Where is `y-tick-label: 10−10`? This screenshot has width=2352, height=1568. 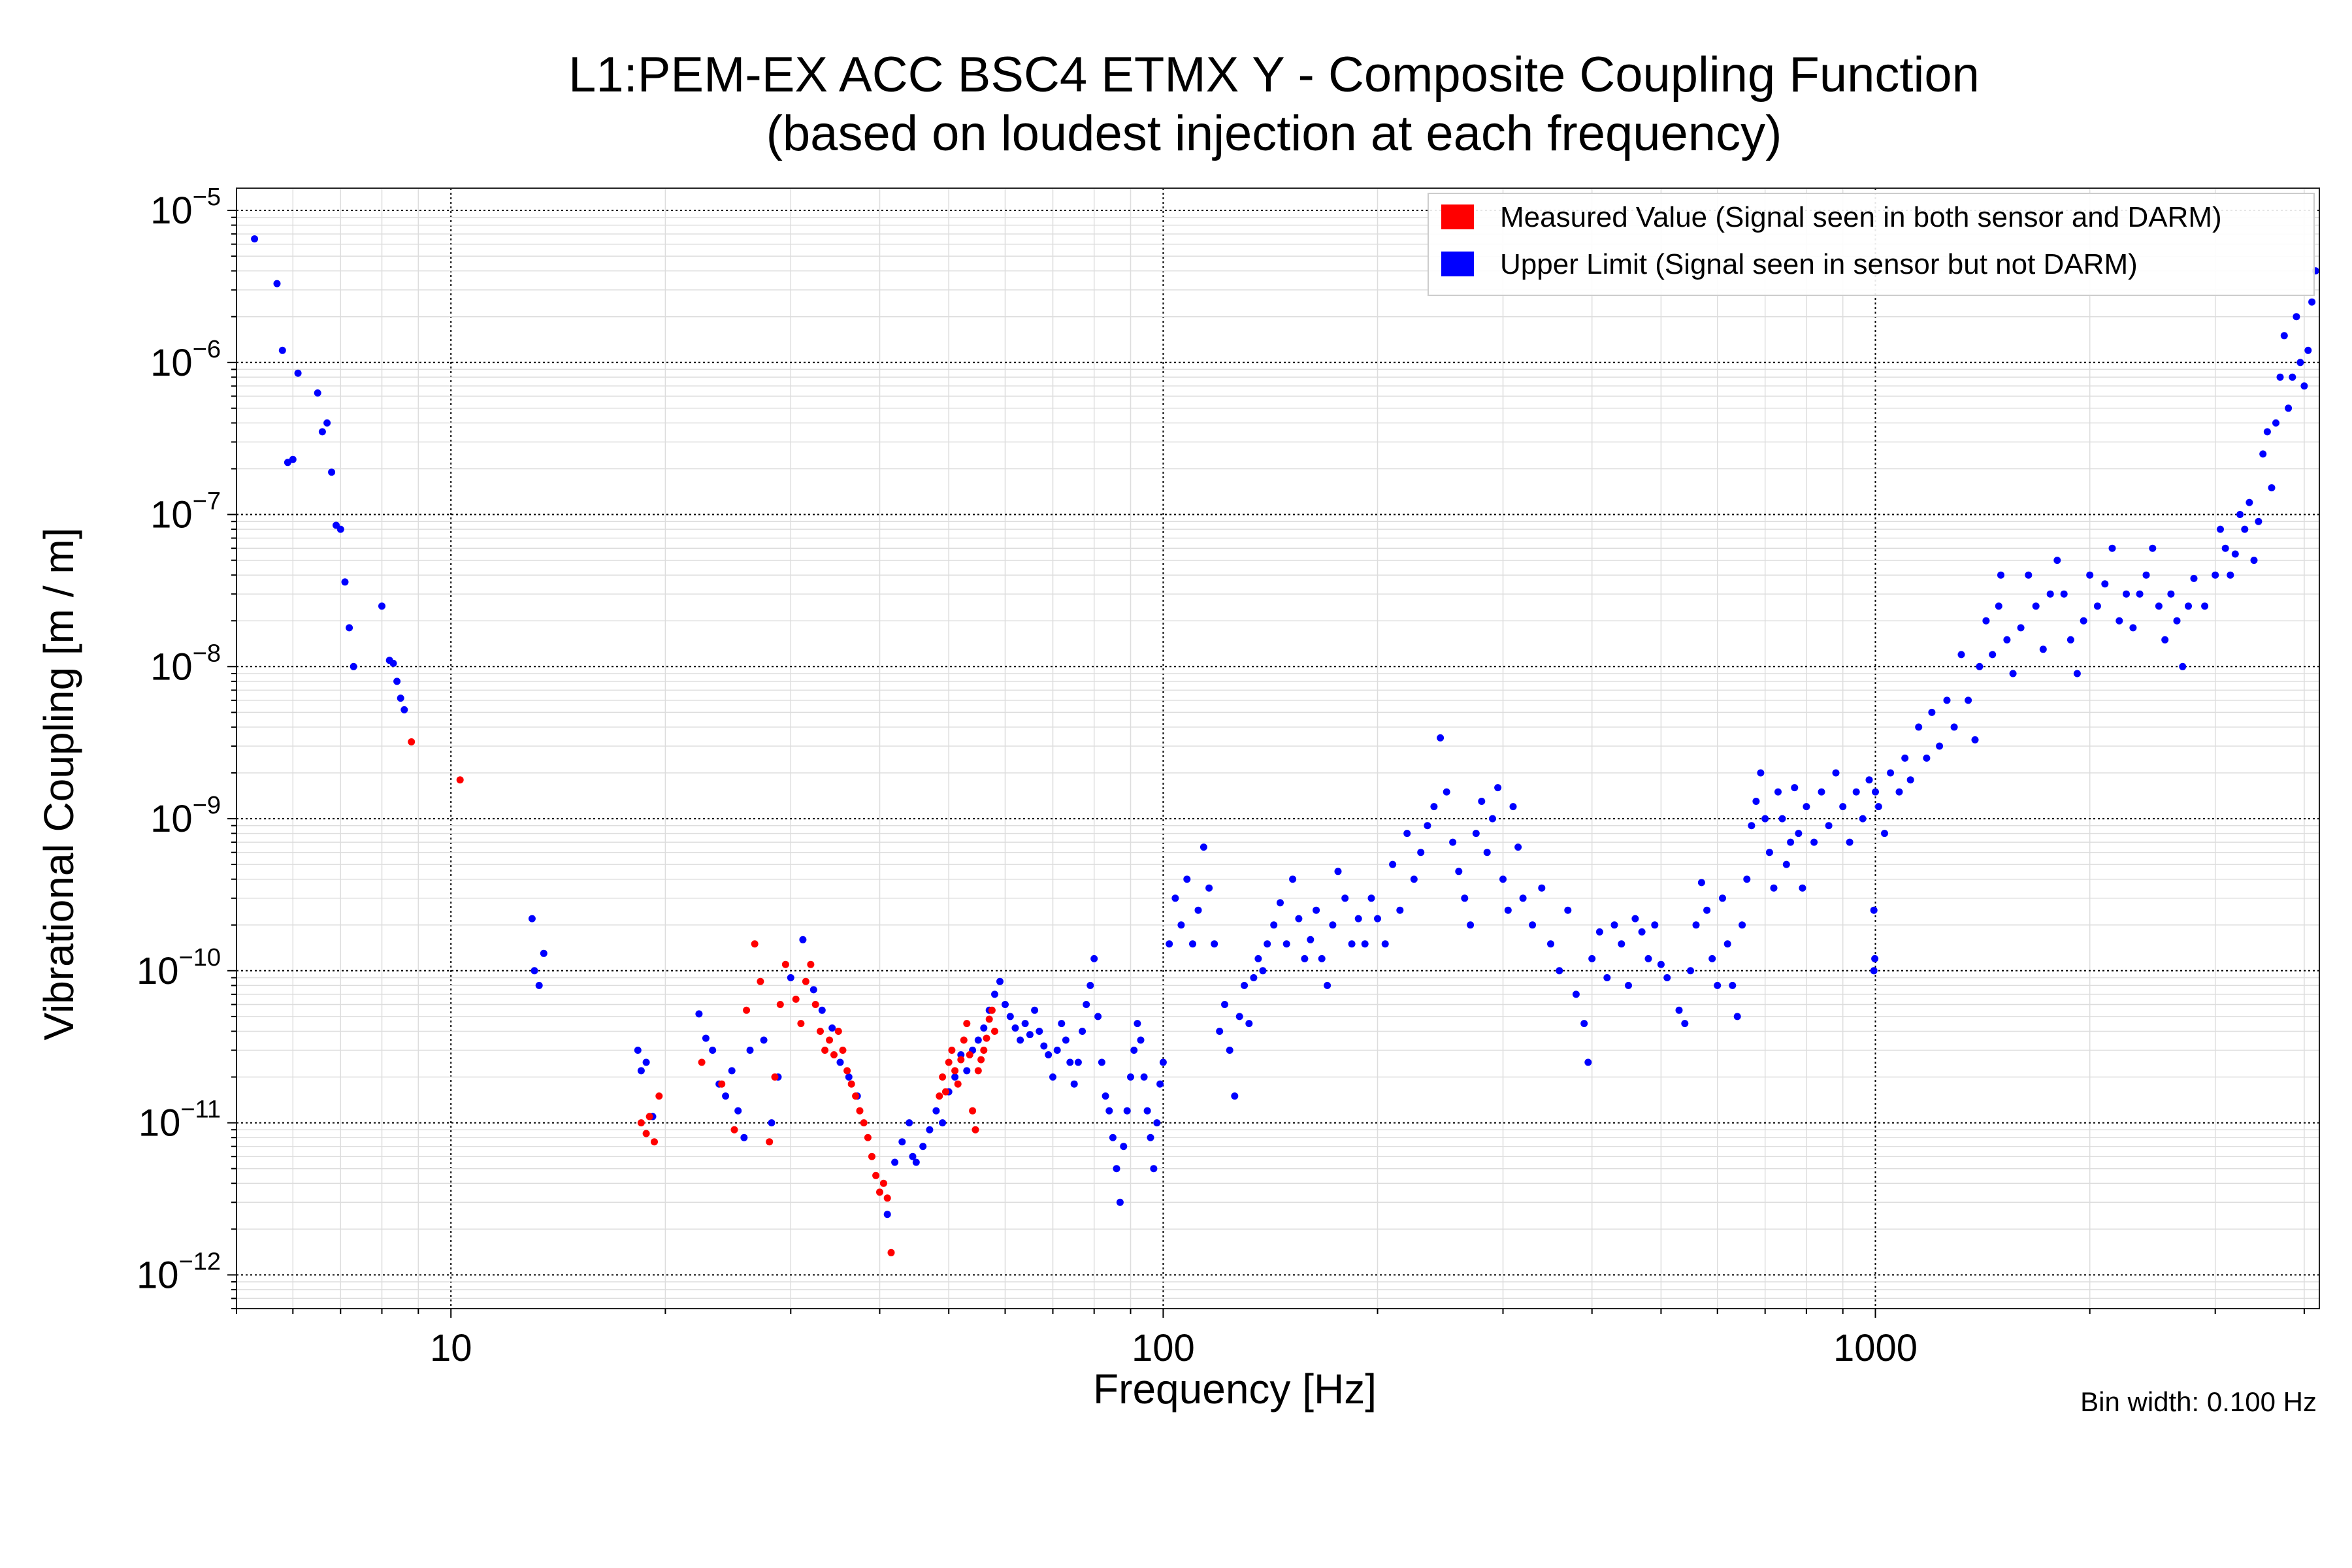 y-tick-label: 10−10 is located at coordinates (179, 968).